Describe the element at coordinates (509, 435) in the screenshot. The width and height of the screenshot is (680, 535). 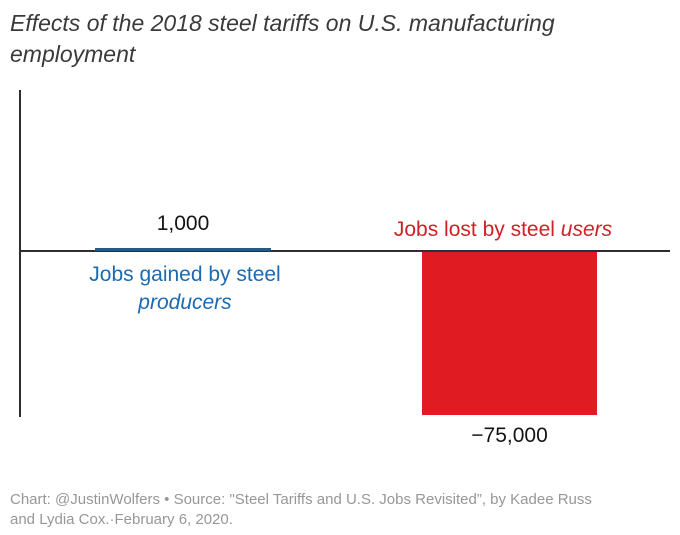
I see `value-label-jobs-lost: −75,000` at that location.